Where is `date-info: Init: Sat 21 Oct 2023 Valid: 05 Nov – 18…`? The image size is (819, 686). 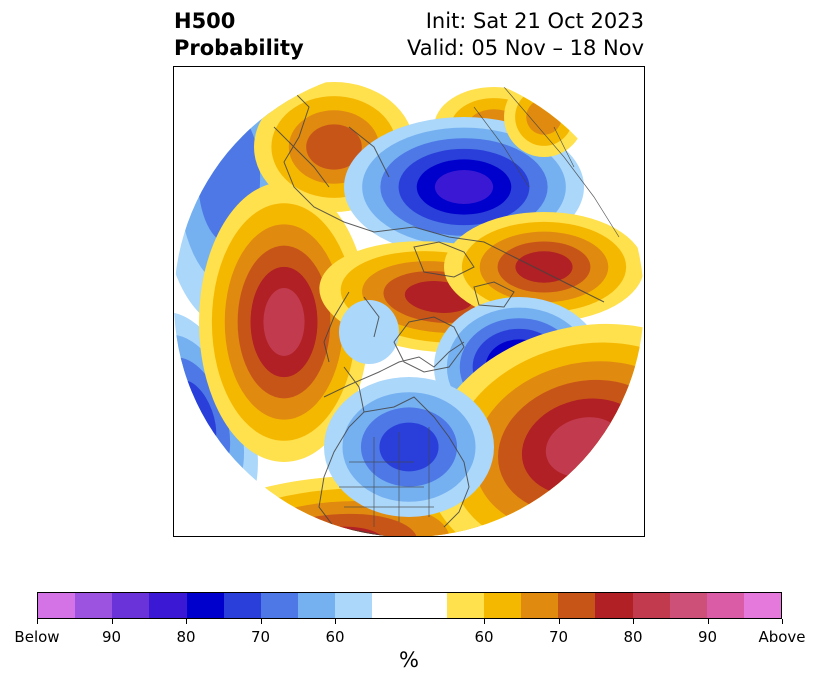
date-info: Init: Sat 21 Oct 2023 Valid: 05 Nov – 18… is located at coordinates (525, 35).